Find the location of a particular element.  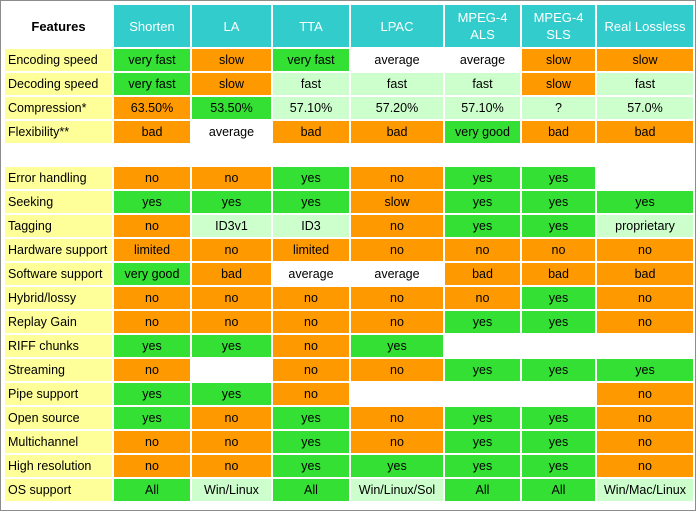

table-cell: ID3v1 is located at coordinates (231, 226).